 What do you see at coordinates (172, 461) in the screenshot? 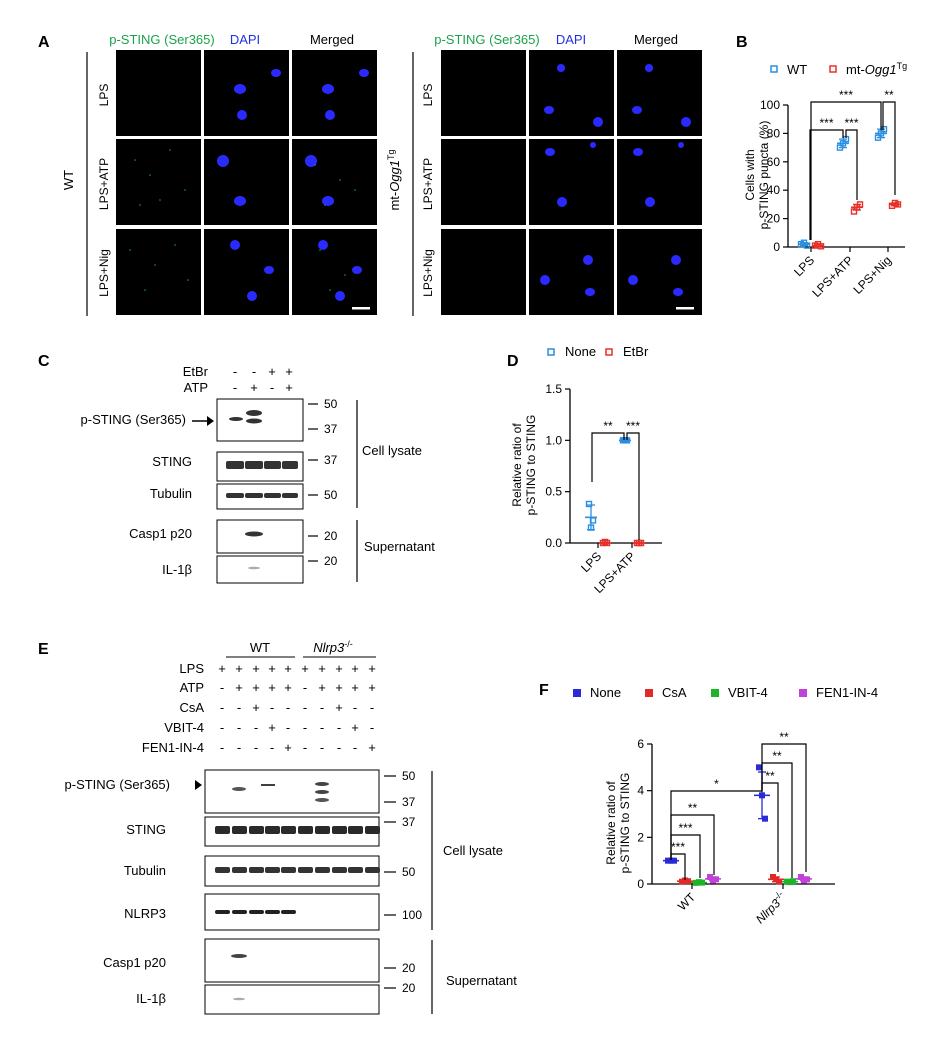
I see `c-blot-label: STING` at bounding box center [172, 461].